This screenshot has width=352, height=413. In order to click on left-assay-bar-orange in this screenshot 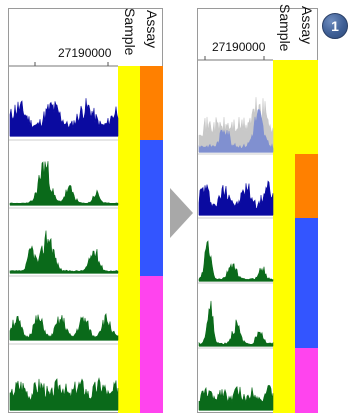, I will do `click(151, 103)`.